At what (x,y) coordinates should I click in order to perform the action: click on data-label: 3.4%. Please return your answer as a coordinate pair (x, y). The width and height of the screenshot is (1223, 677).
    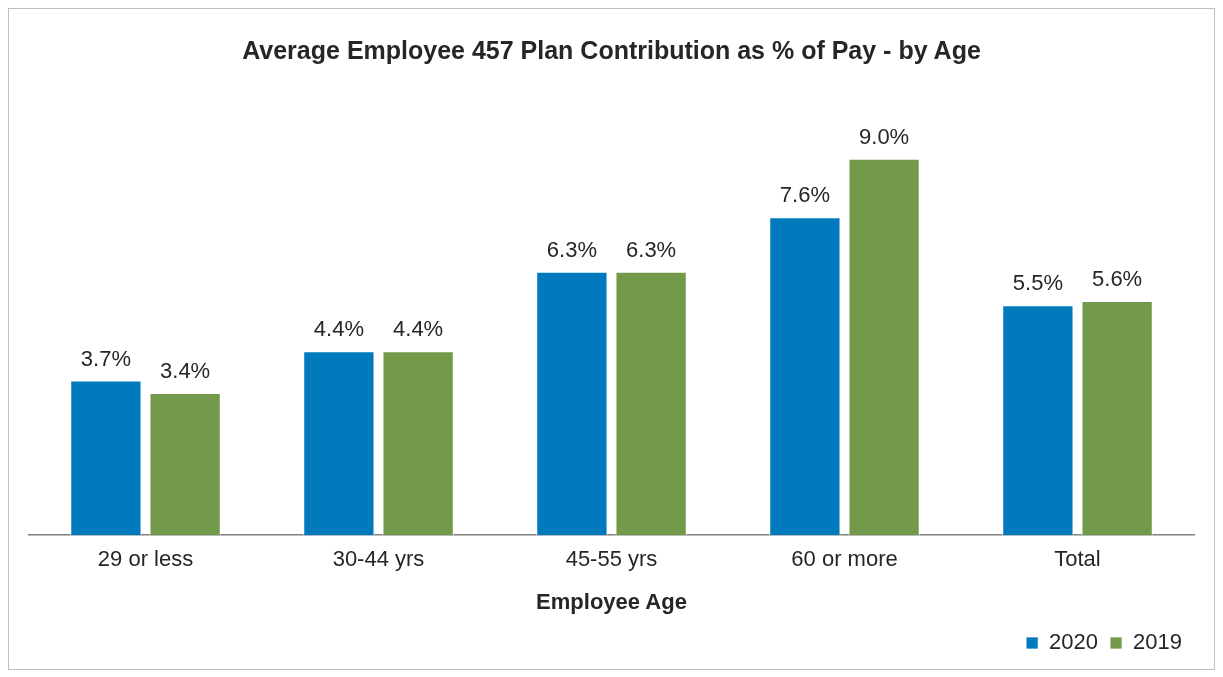
    Looking at the image, I should click on (185, 371).